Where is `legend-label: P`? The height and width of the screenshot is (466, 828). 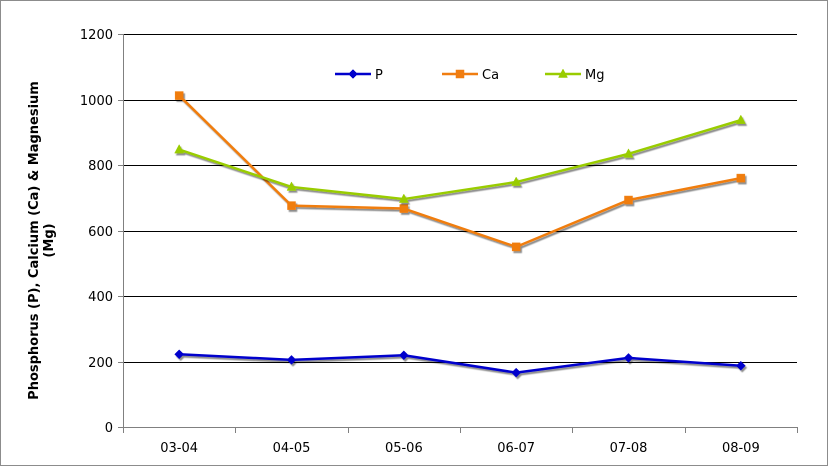
legend-label: P is located at coordinates (379, 75).